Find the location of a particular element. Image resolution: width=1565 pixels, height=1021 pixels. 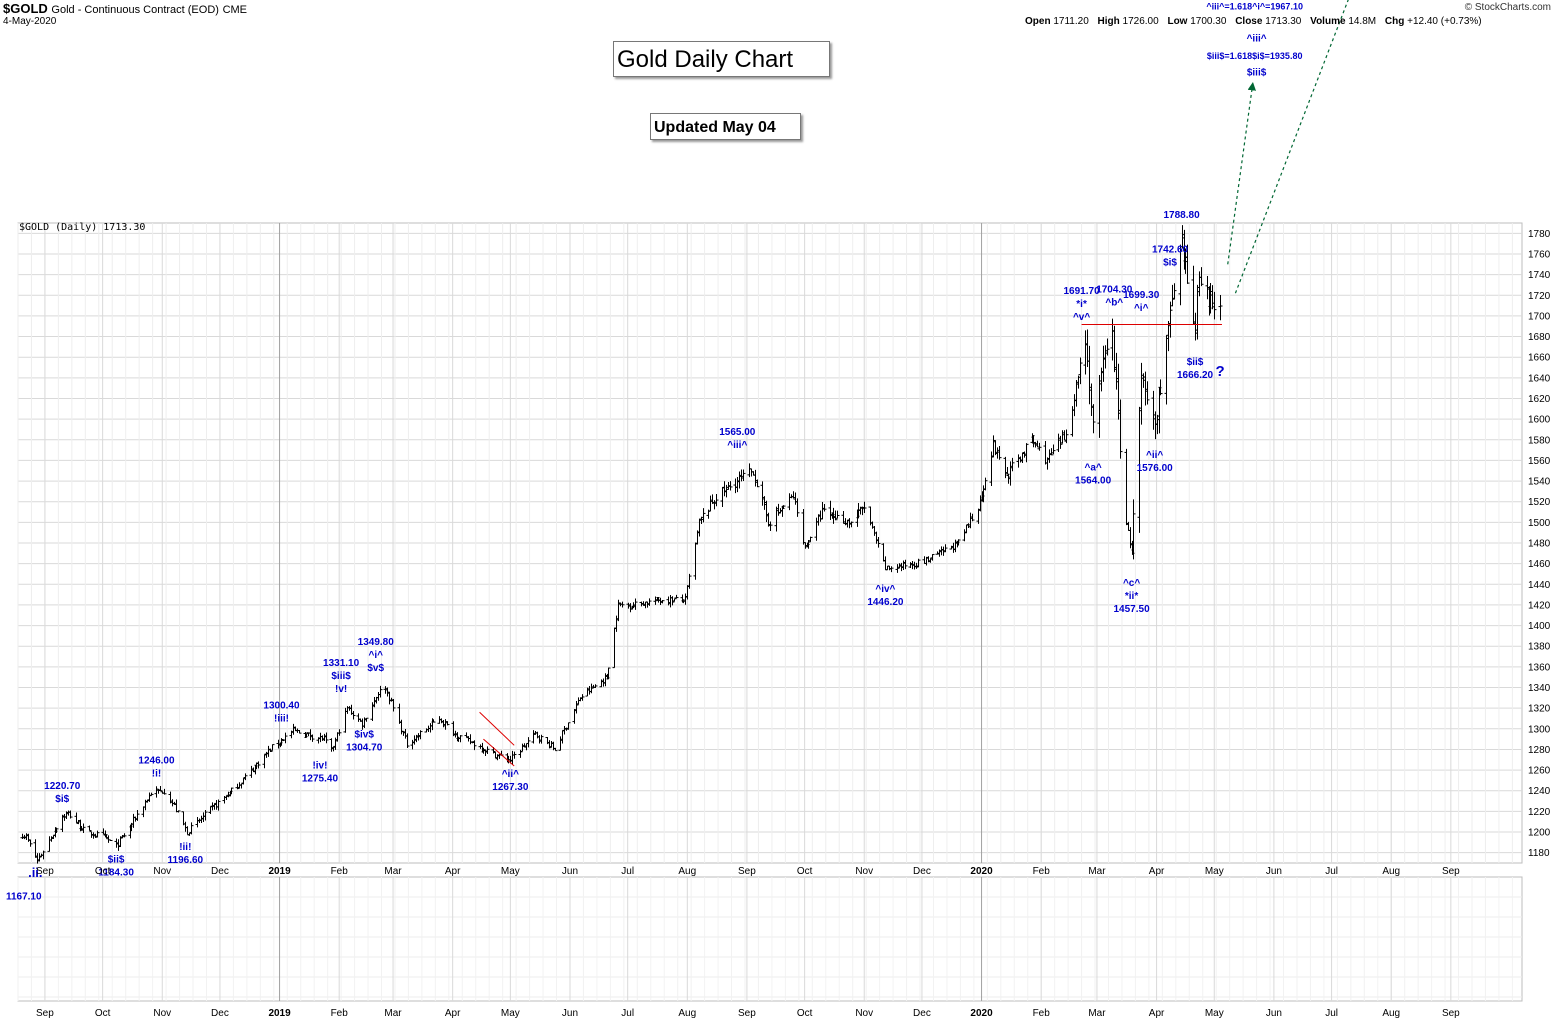

wave-label: !iii! is located at coordinates (281, 719).